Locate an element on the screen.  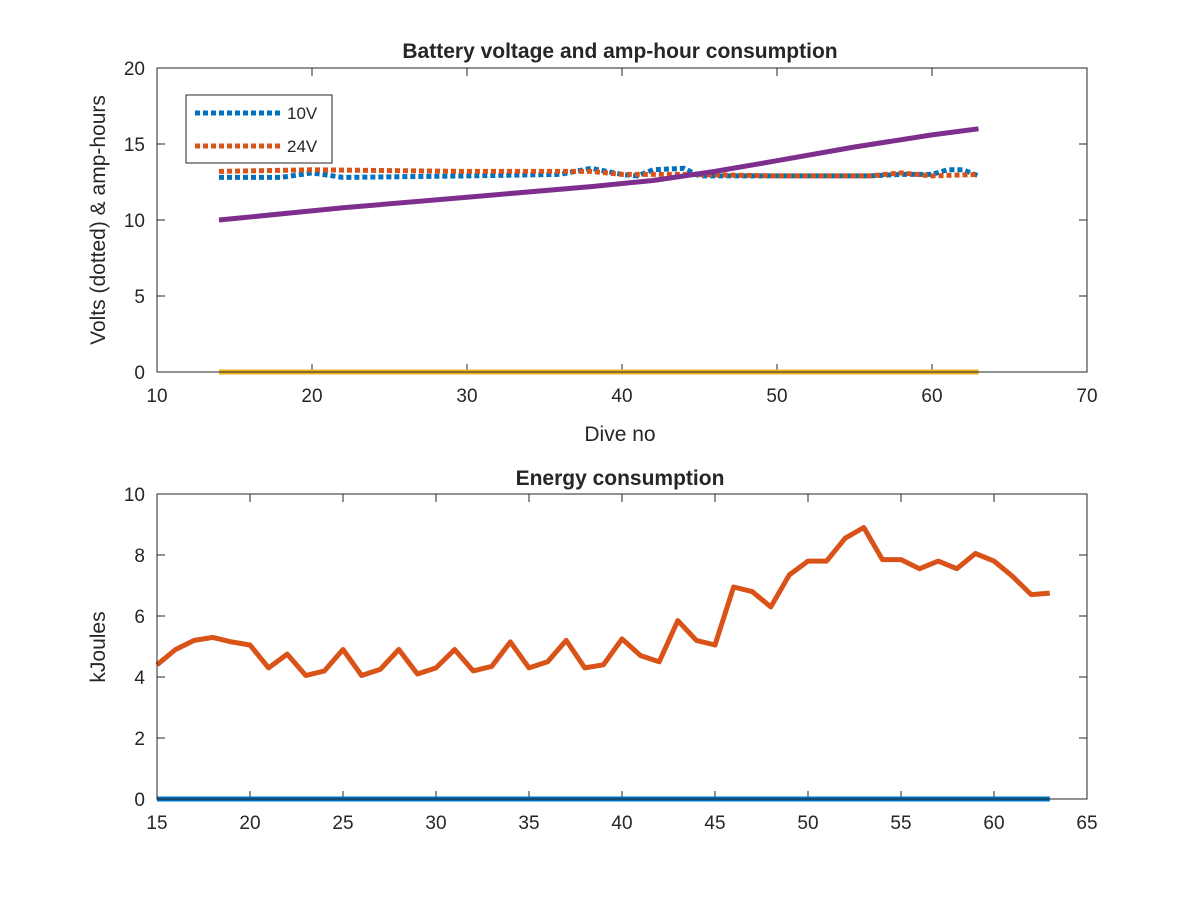
energy-y-tick-label: 0 is located at coordinates (139, 800).